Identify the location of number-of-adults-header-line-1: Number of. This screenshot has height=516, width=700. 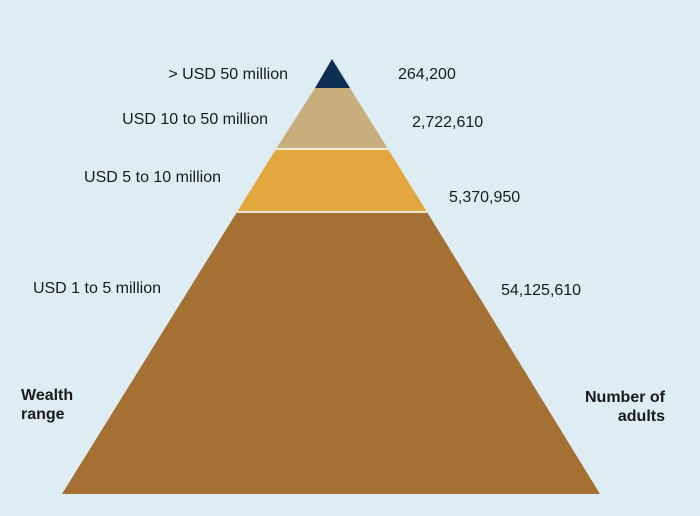
(625, 397).